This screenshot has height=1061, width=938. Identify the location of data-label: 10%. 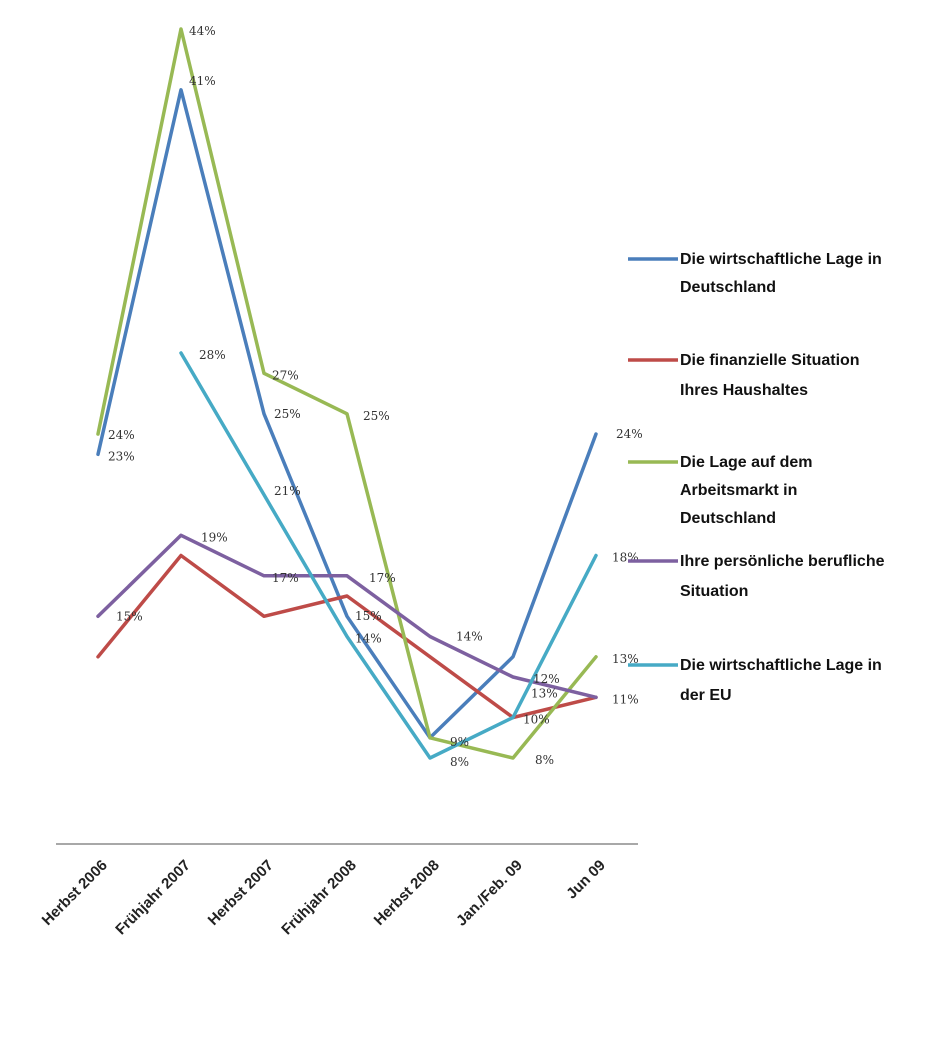
(536, 720).